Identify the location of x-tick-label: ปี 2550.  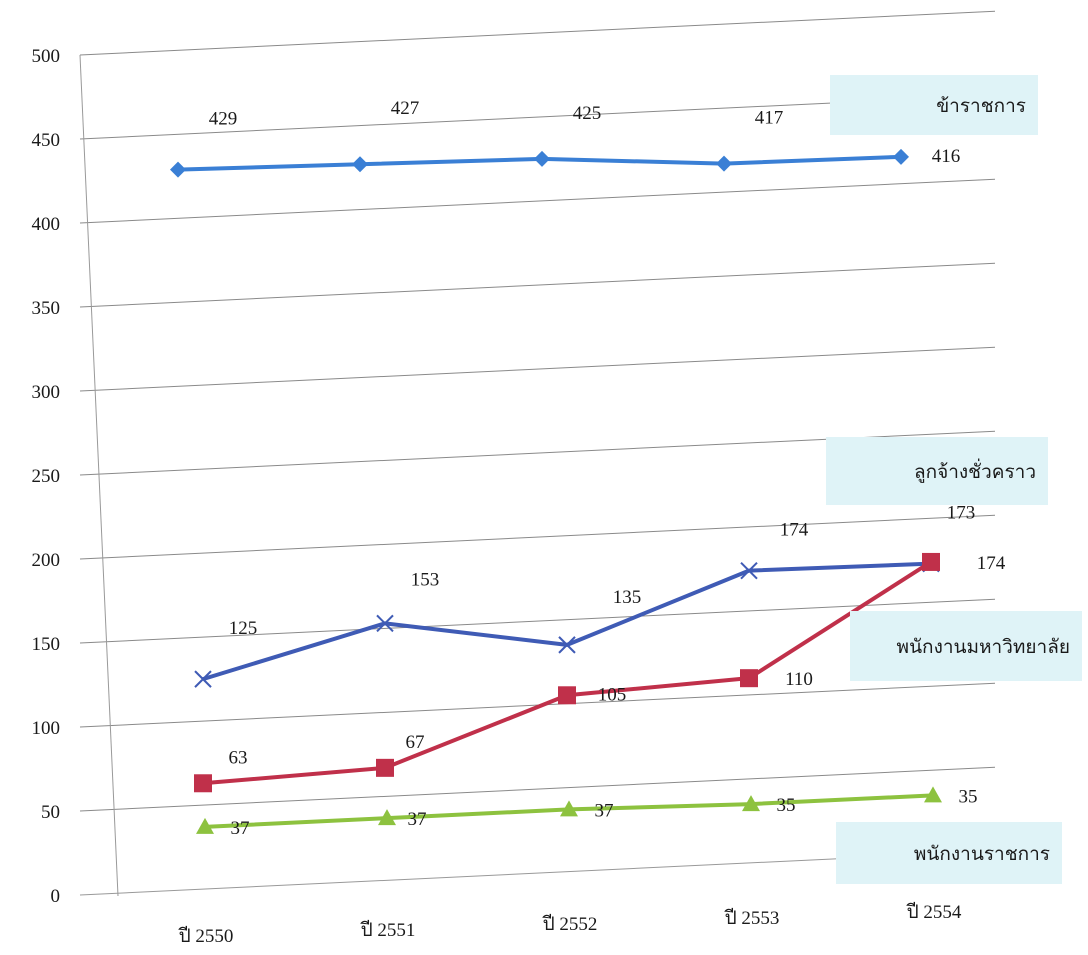
(206, 936).